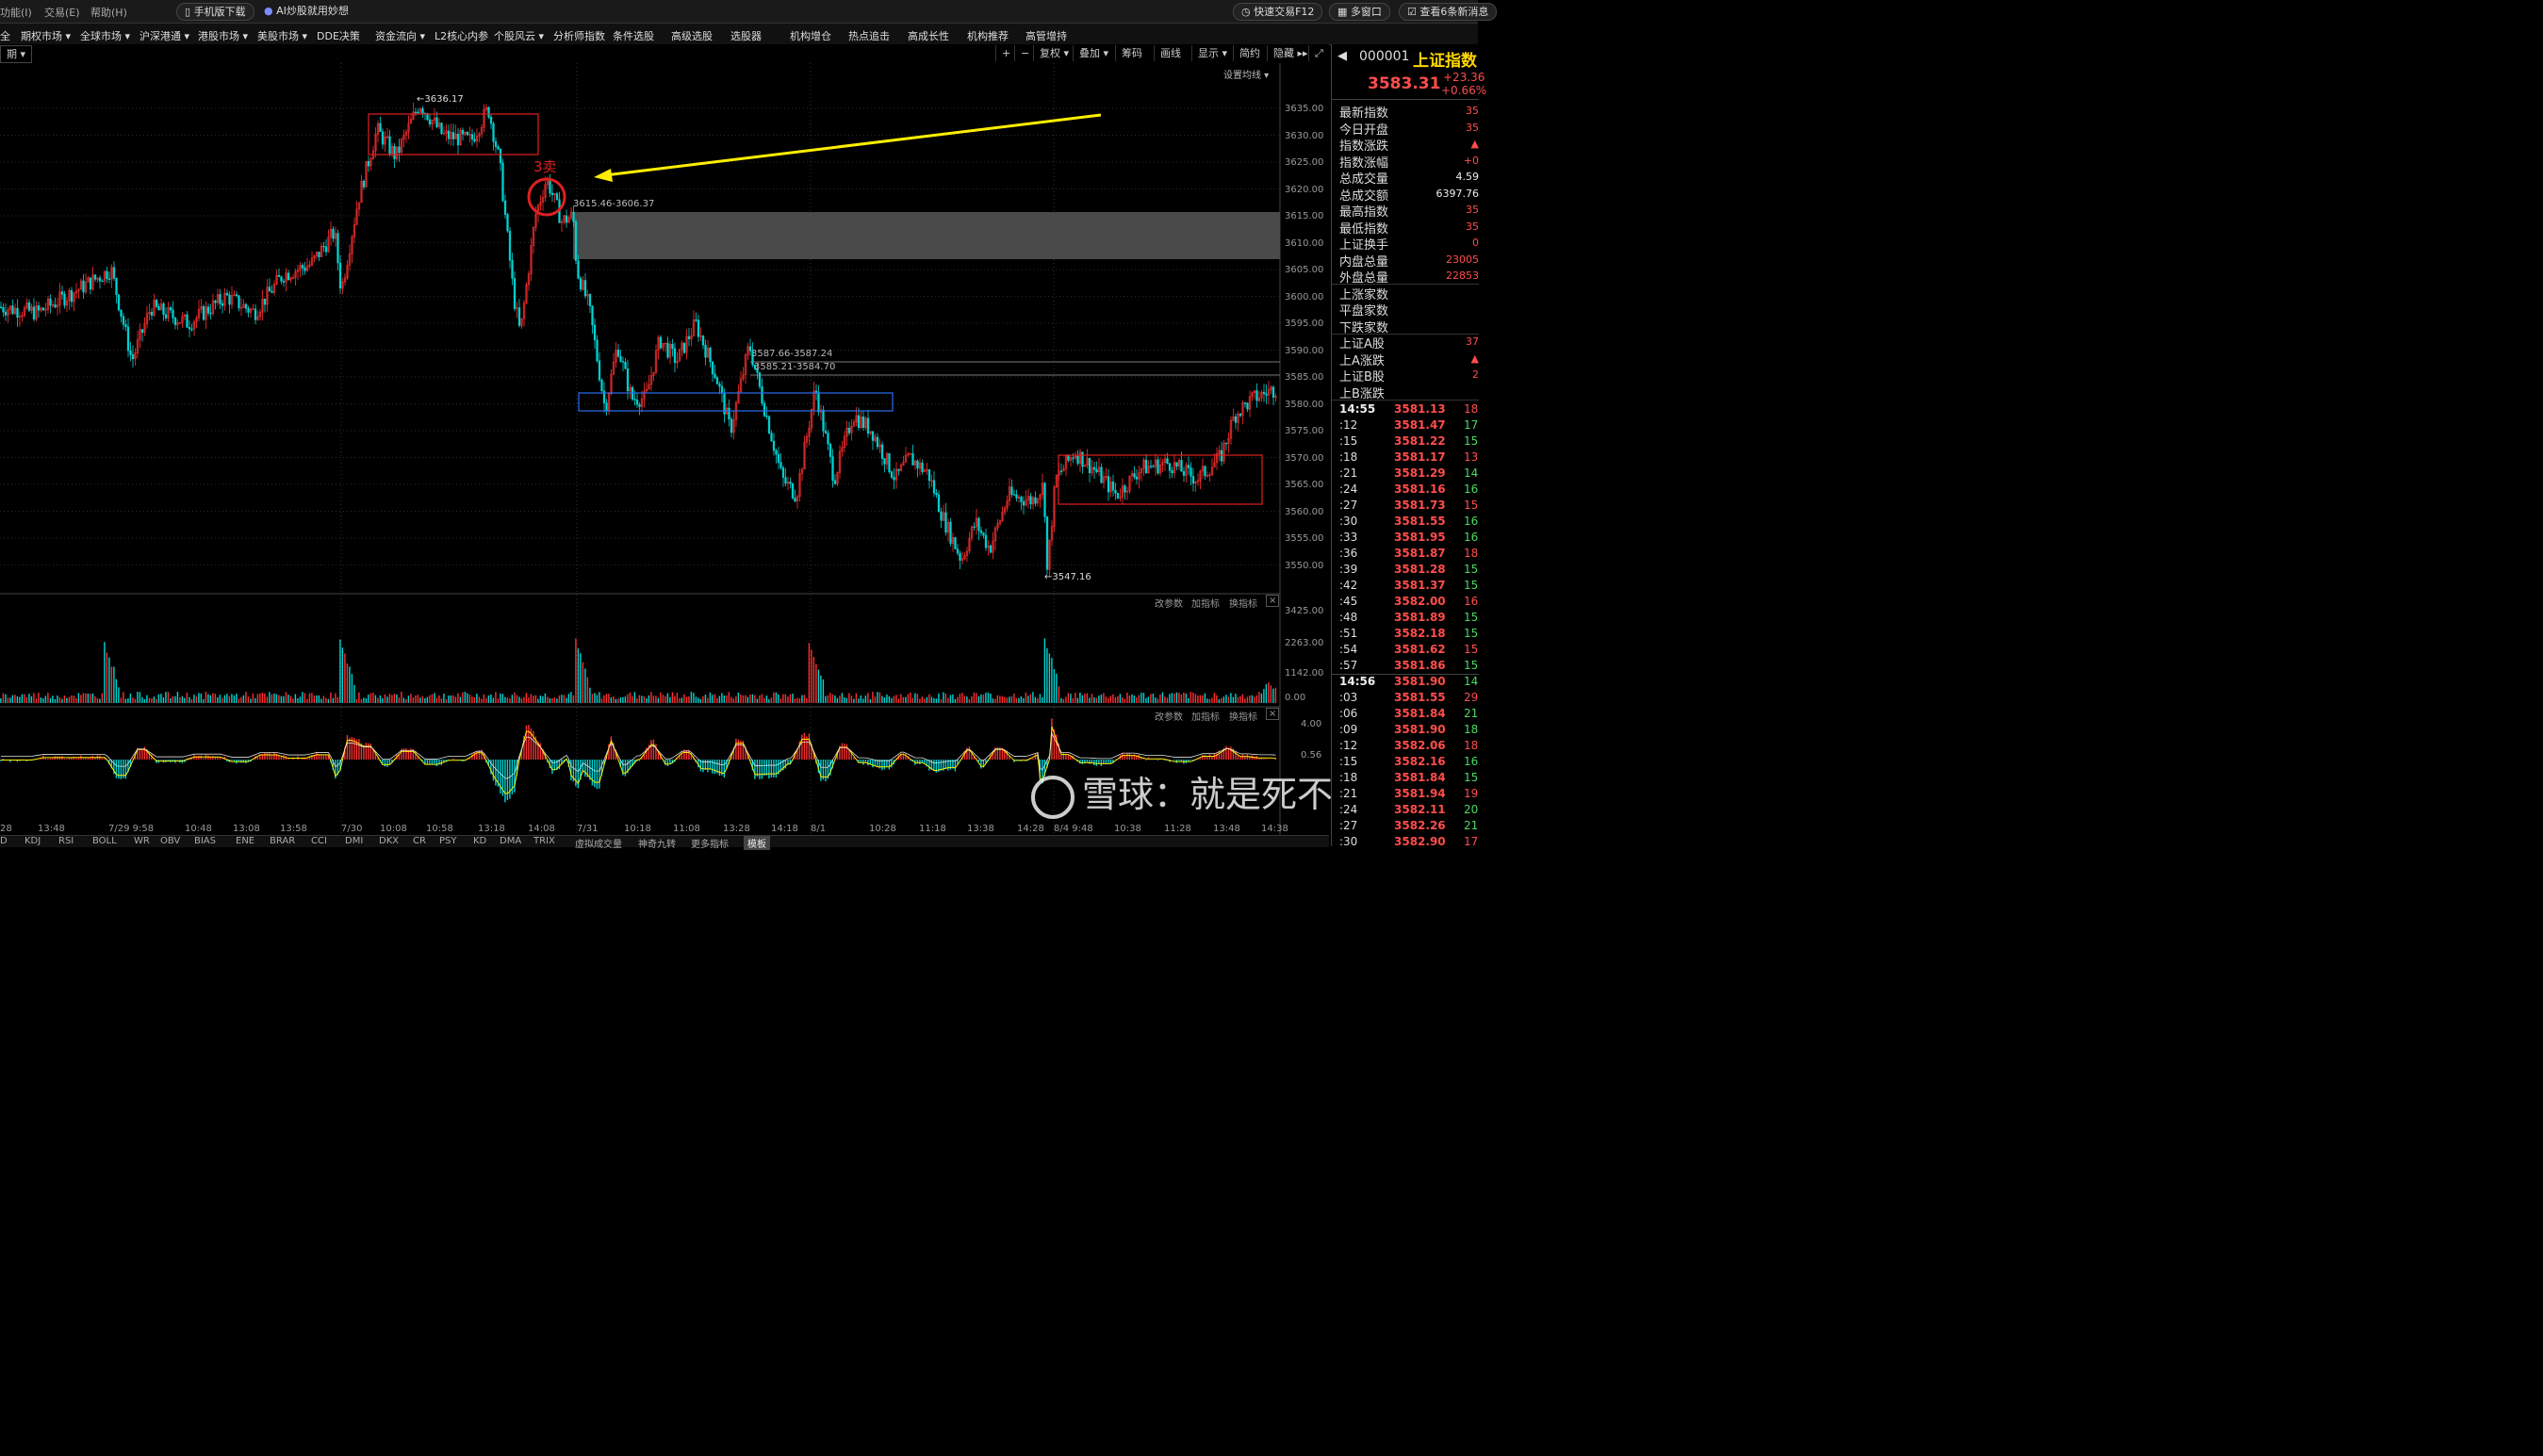  Describe the element at coordinates (633, 36) in the screenshot. I see `nav-item: 条件选股` at that location.